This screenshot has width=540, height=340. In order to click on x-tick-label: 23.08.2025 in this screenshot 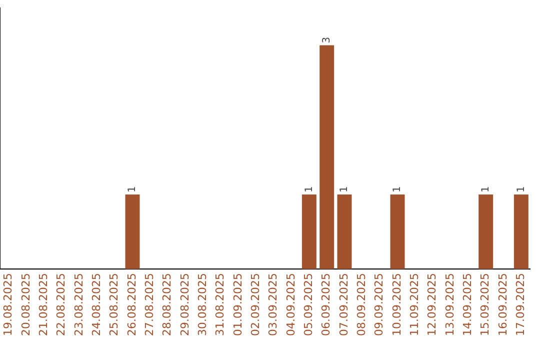, I will do `click(79, 304)`.